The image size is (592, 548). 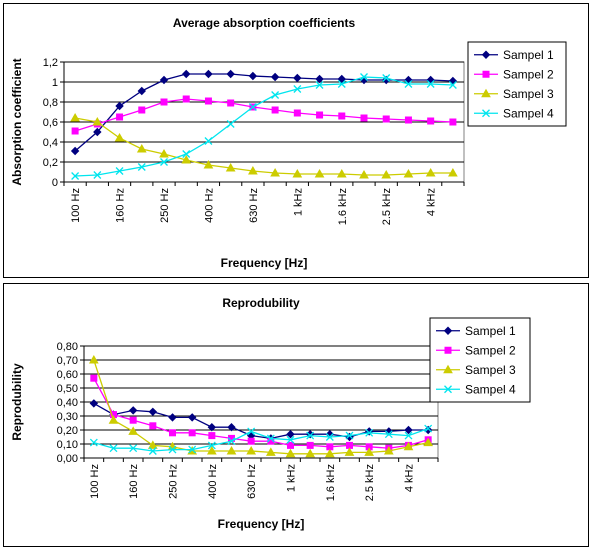 What do you see at coordinates (67, 347) in the screenshot?
I see `y-tick-label: 0,80` at bounding box center [67, 347].